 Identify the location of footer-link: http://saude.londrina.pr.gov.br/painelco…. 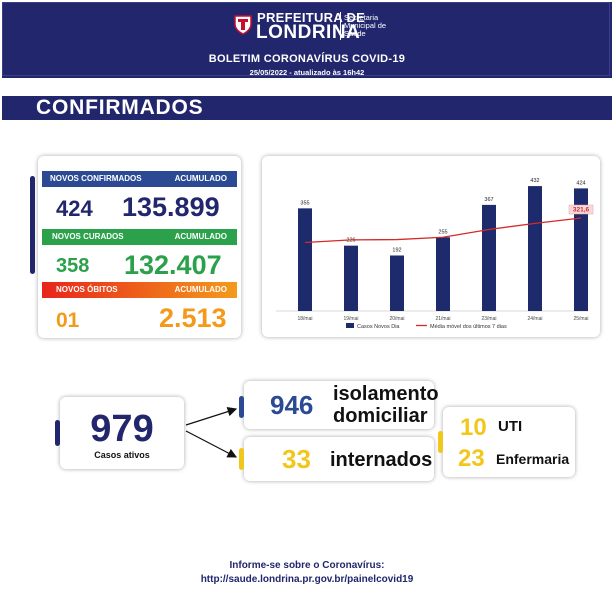
(307, 579).